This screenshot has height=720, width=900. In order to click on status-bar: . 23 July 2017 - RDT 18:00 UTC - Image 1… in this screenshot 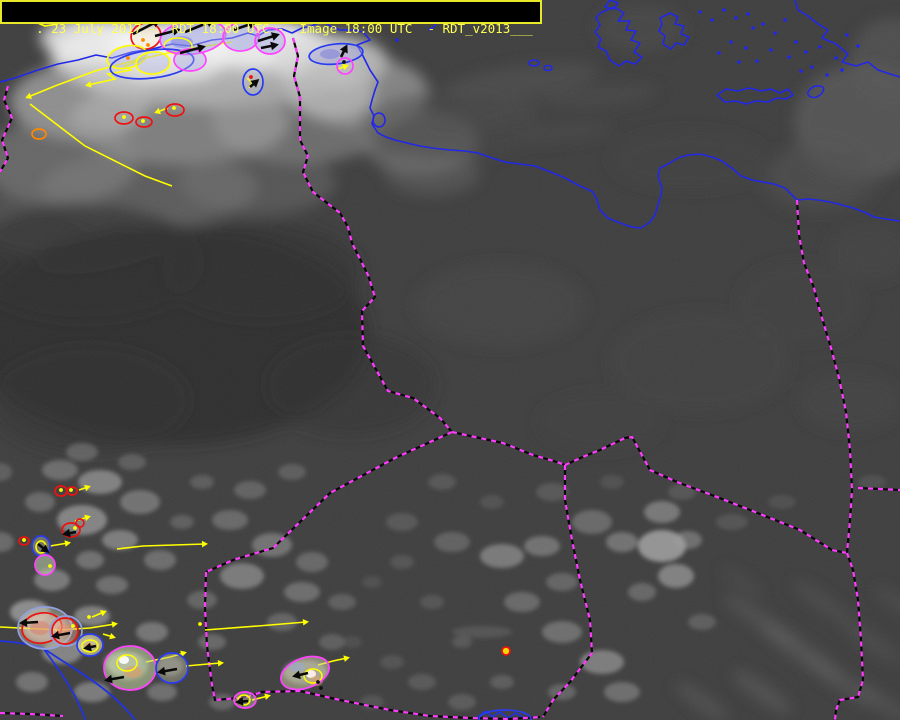, I will do `click(271, 18)`.